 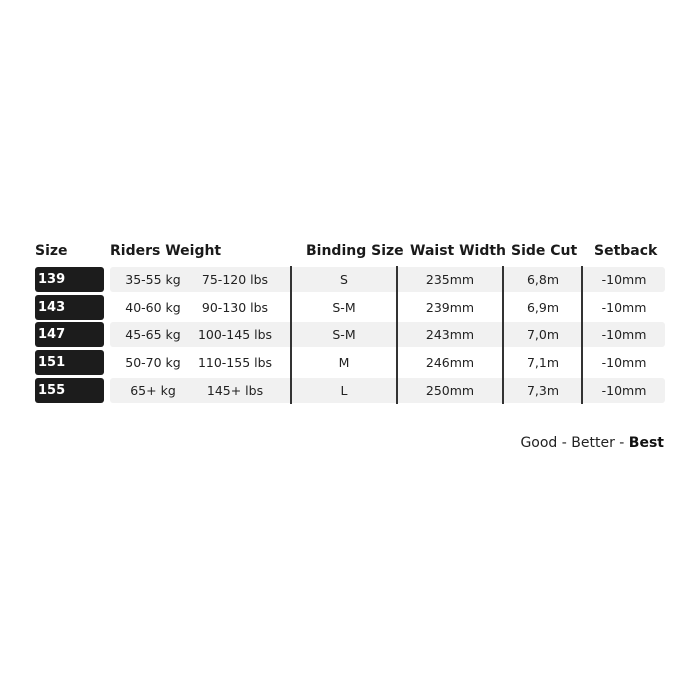 What do you see at coordinates (69, 335) in the screenshot?
I see `size-badge: 147` at bounding box center [69, 335].